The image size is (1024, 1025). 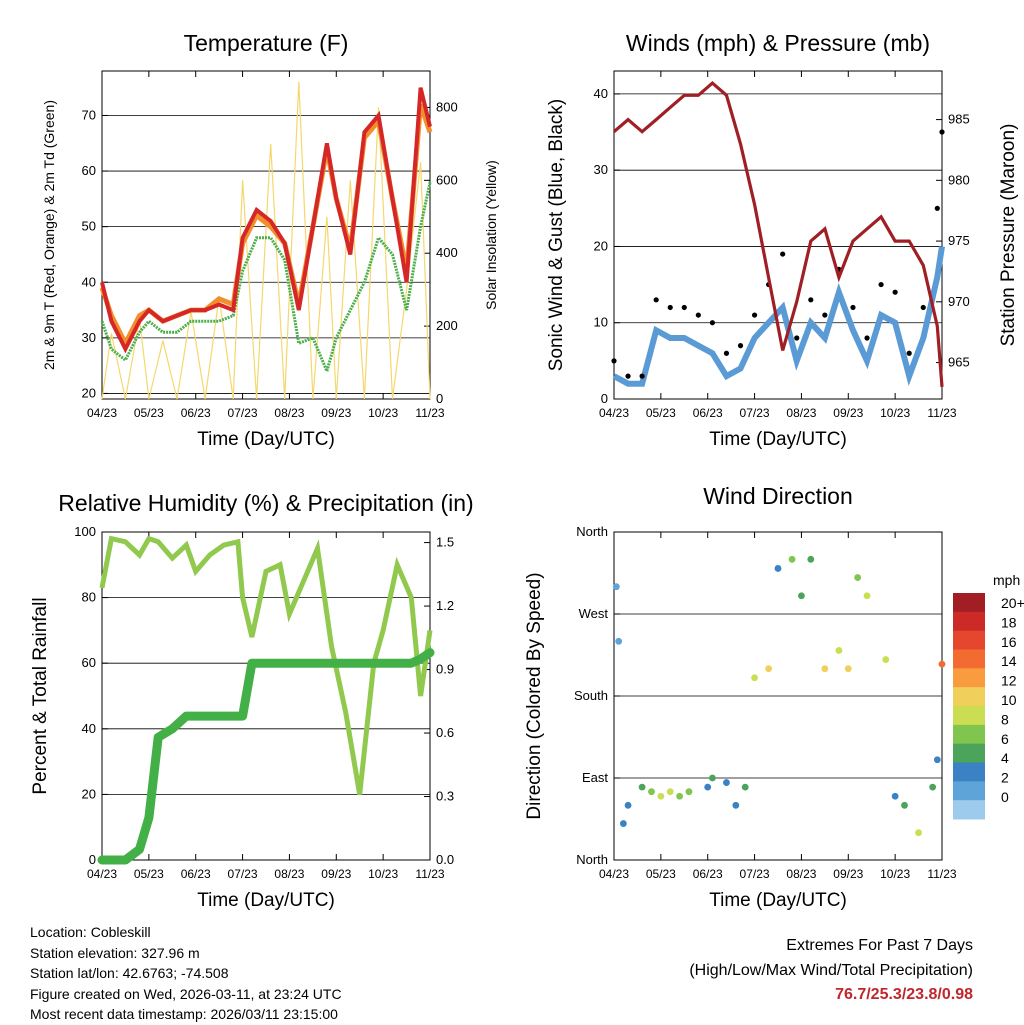 I want to click on y-tick-label: 975, so click(x=959, y=240).